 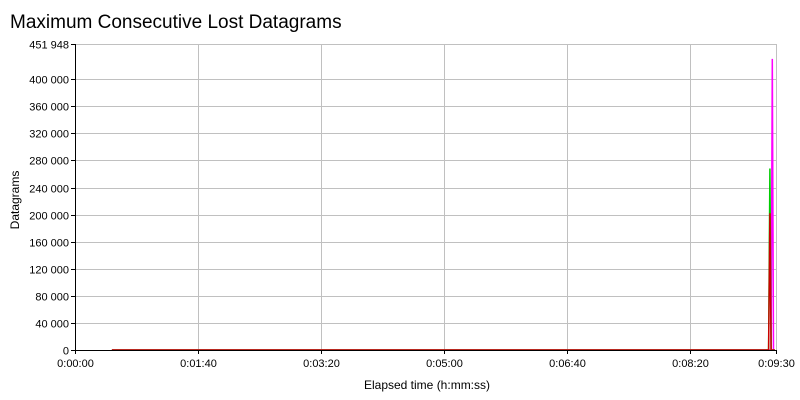 I want to click on y-tick-label: 200 000, so click(x=49, y=217).